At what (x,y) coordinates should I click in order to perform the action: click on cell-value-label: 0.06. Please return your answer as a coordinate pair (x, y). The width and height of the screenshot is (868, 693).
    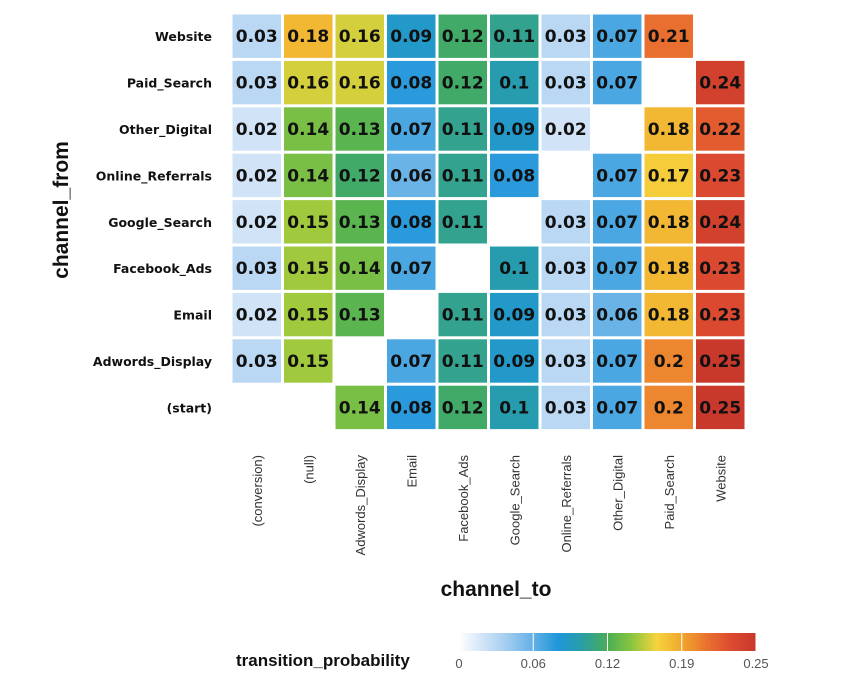
    Looking at the image, I should click on (617, 316).